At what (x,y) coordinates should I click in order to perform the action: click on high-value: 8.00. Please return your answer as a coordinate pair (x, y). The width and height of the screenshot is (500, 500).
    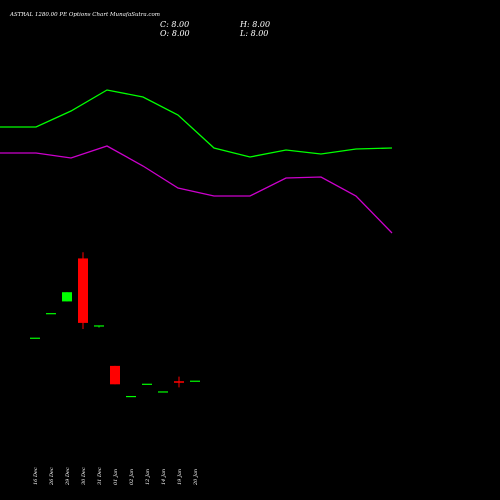
    Looking at the image, I should click on (261, 24).